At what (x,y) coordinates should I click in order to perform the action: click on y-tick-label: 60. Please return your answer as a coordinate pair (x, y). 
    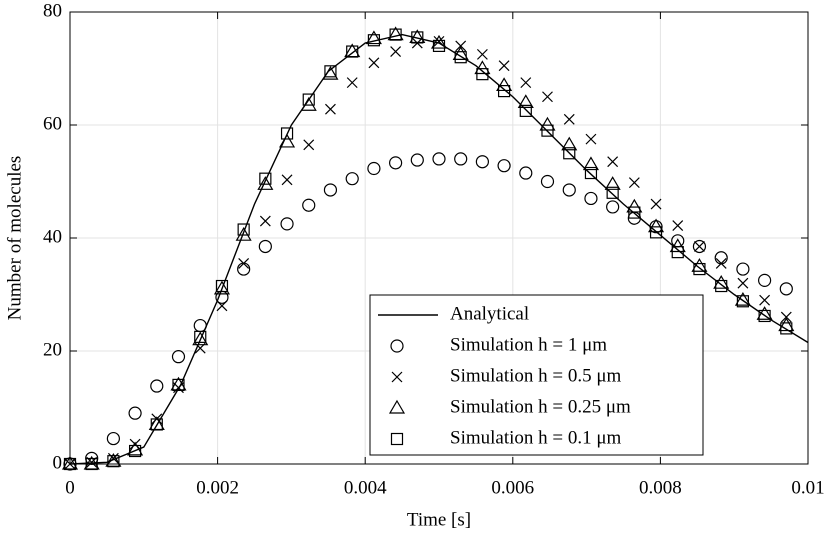
    Looking at the image, I should click on (52, 123).